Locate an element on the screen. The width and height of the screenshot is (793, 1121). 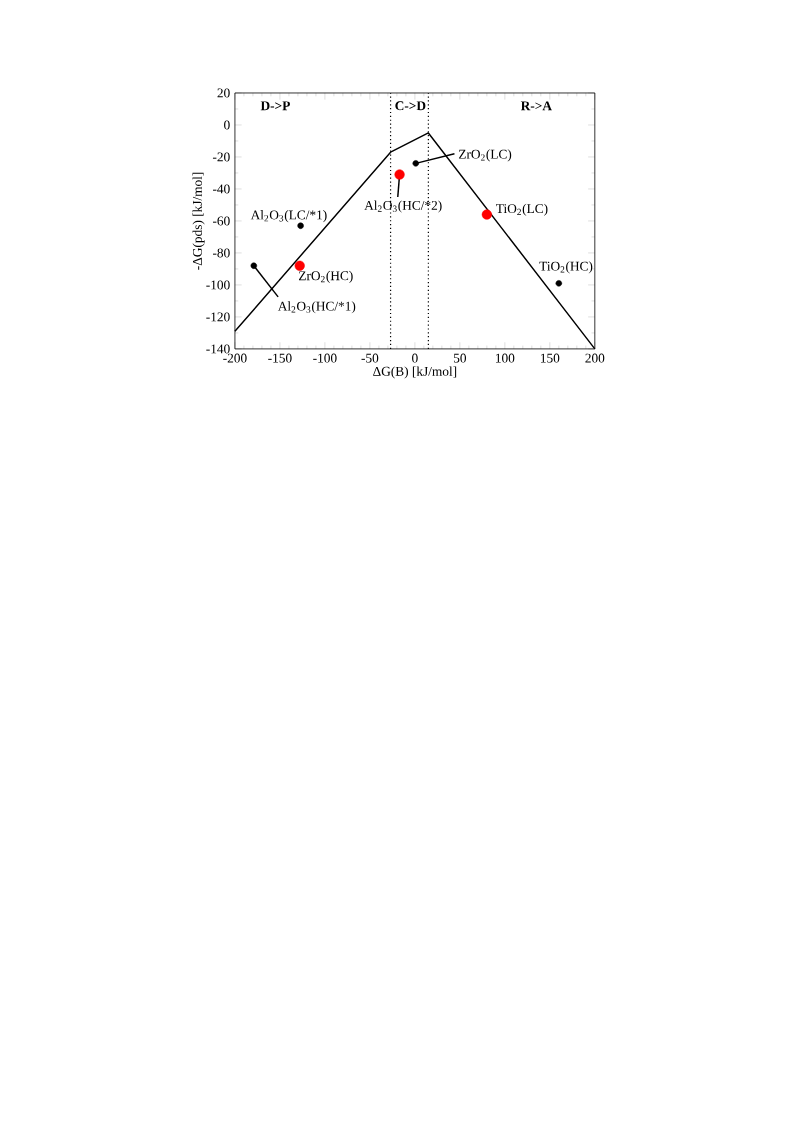
x-tick-label: 150 is located at coordinates (550, 358).